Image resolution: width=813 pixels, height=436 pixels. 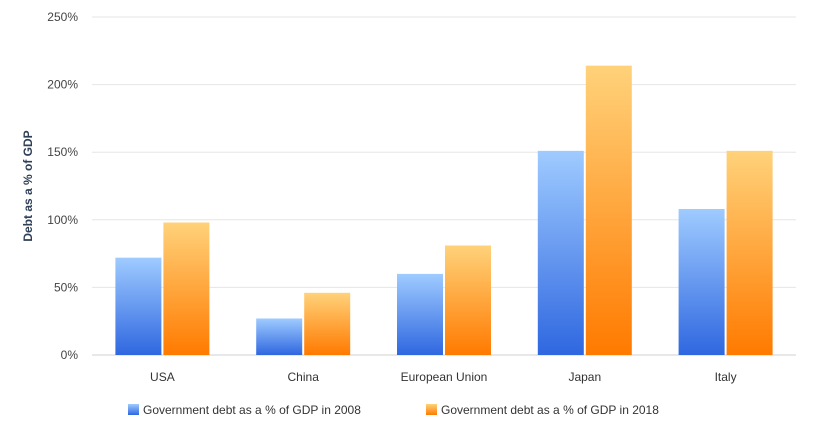 What do you see at coordinates (162, 377) in the screenshot?
I see `x-tick-label: USA` at bounding box center [162, 377].